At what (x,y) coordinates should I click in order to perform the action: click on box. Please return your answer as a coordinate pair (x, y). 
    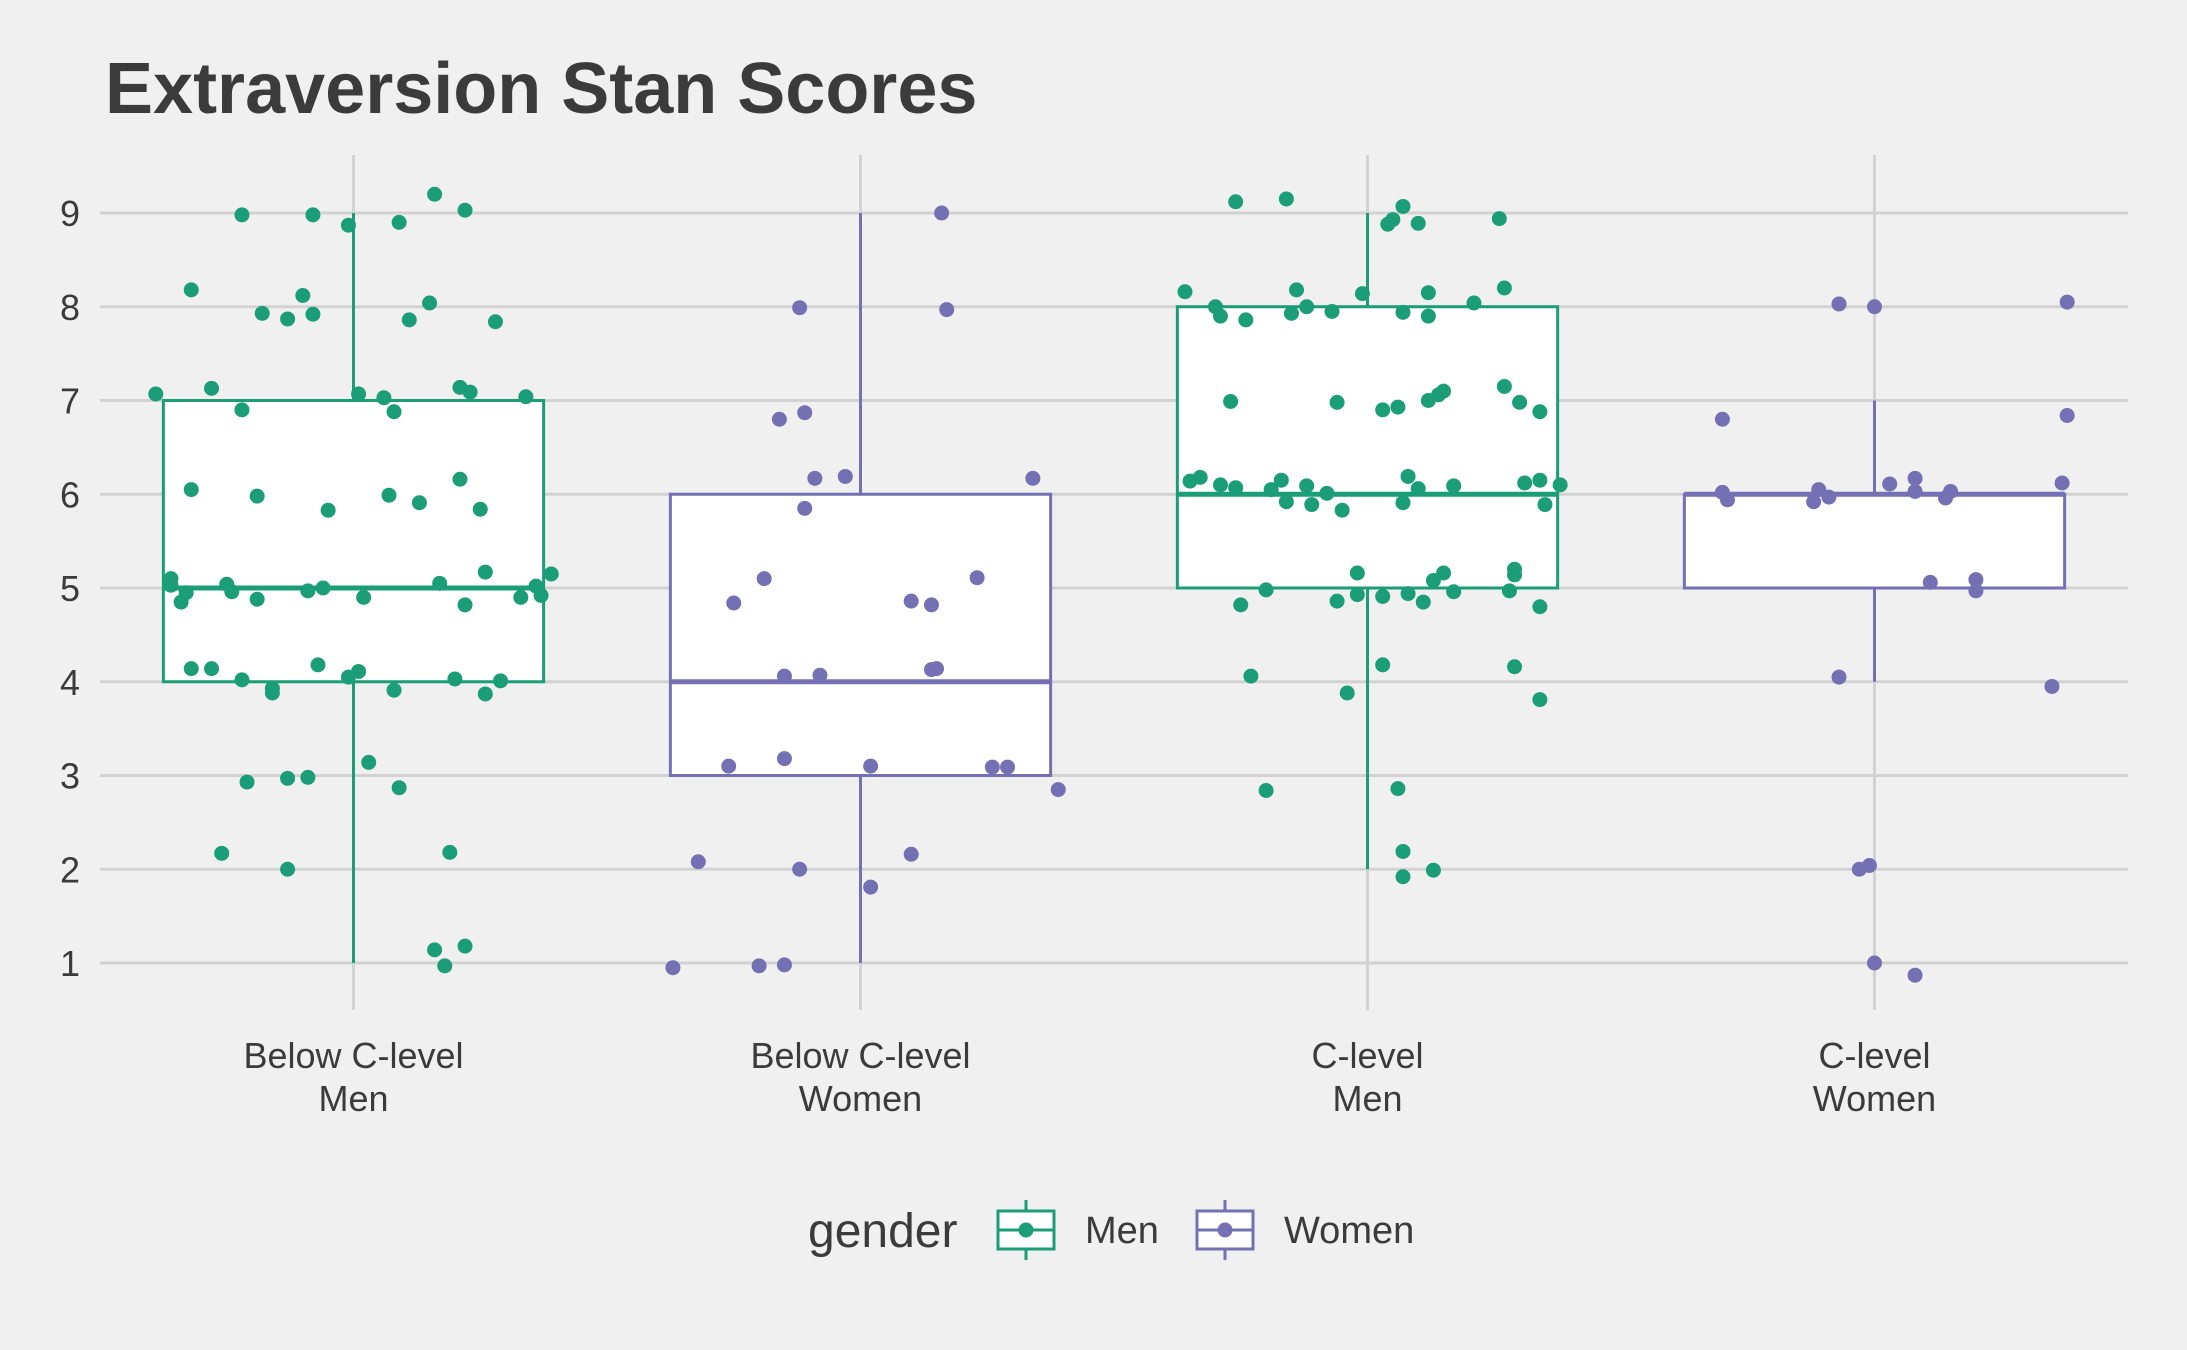
    Looking at the image, I should click on (1367, 447).